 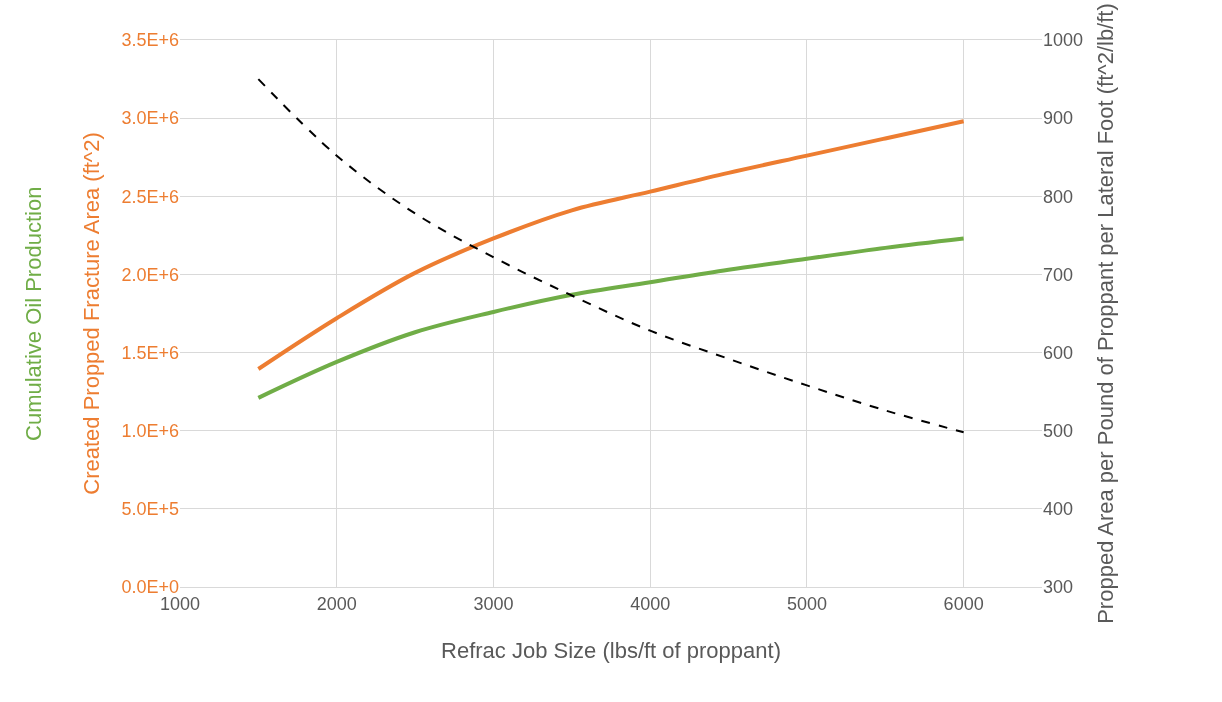 I want to click on y2-tick-label: 500, so click(x=1058, y=431).